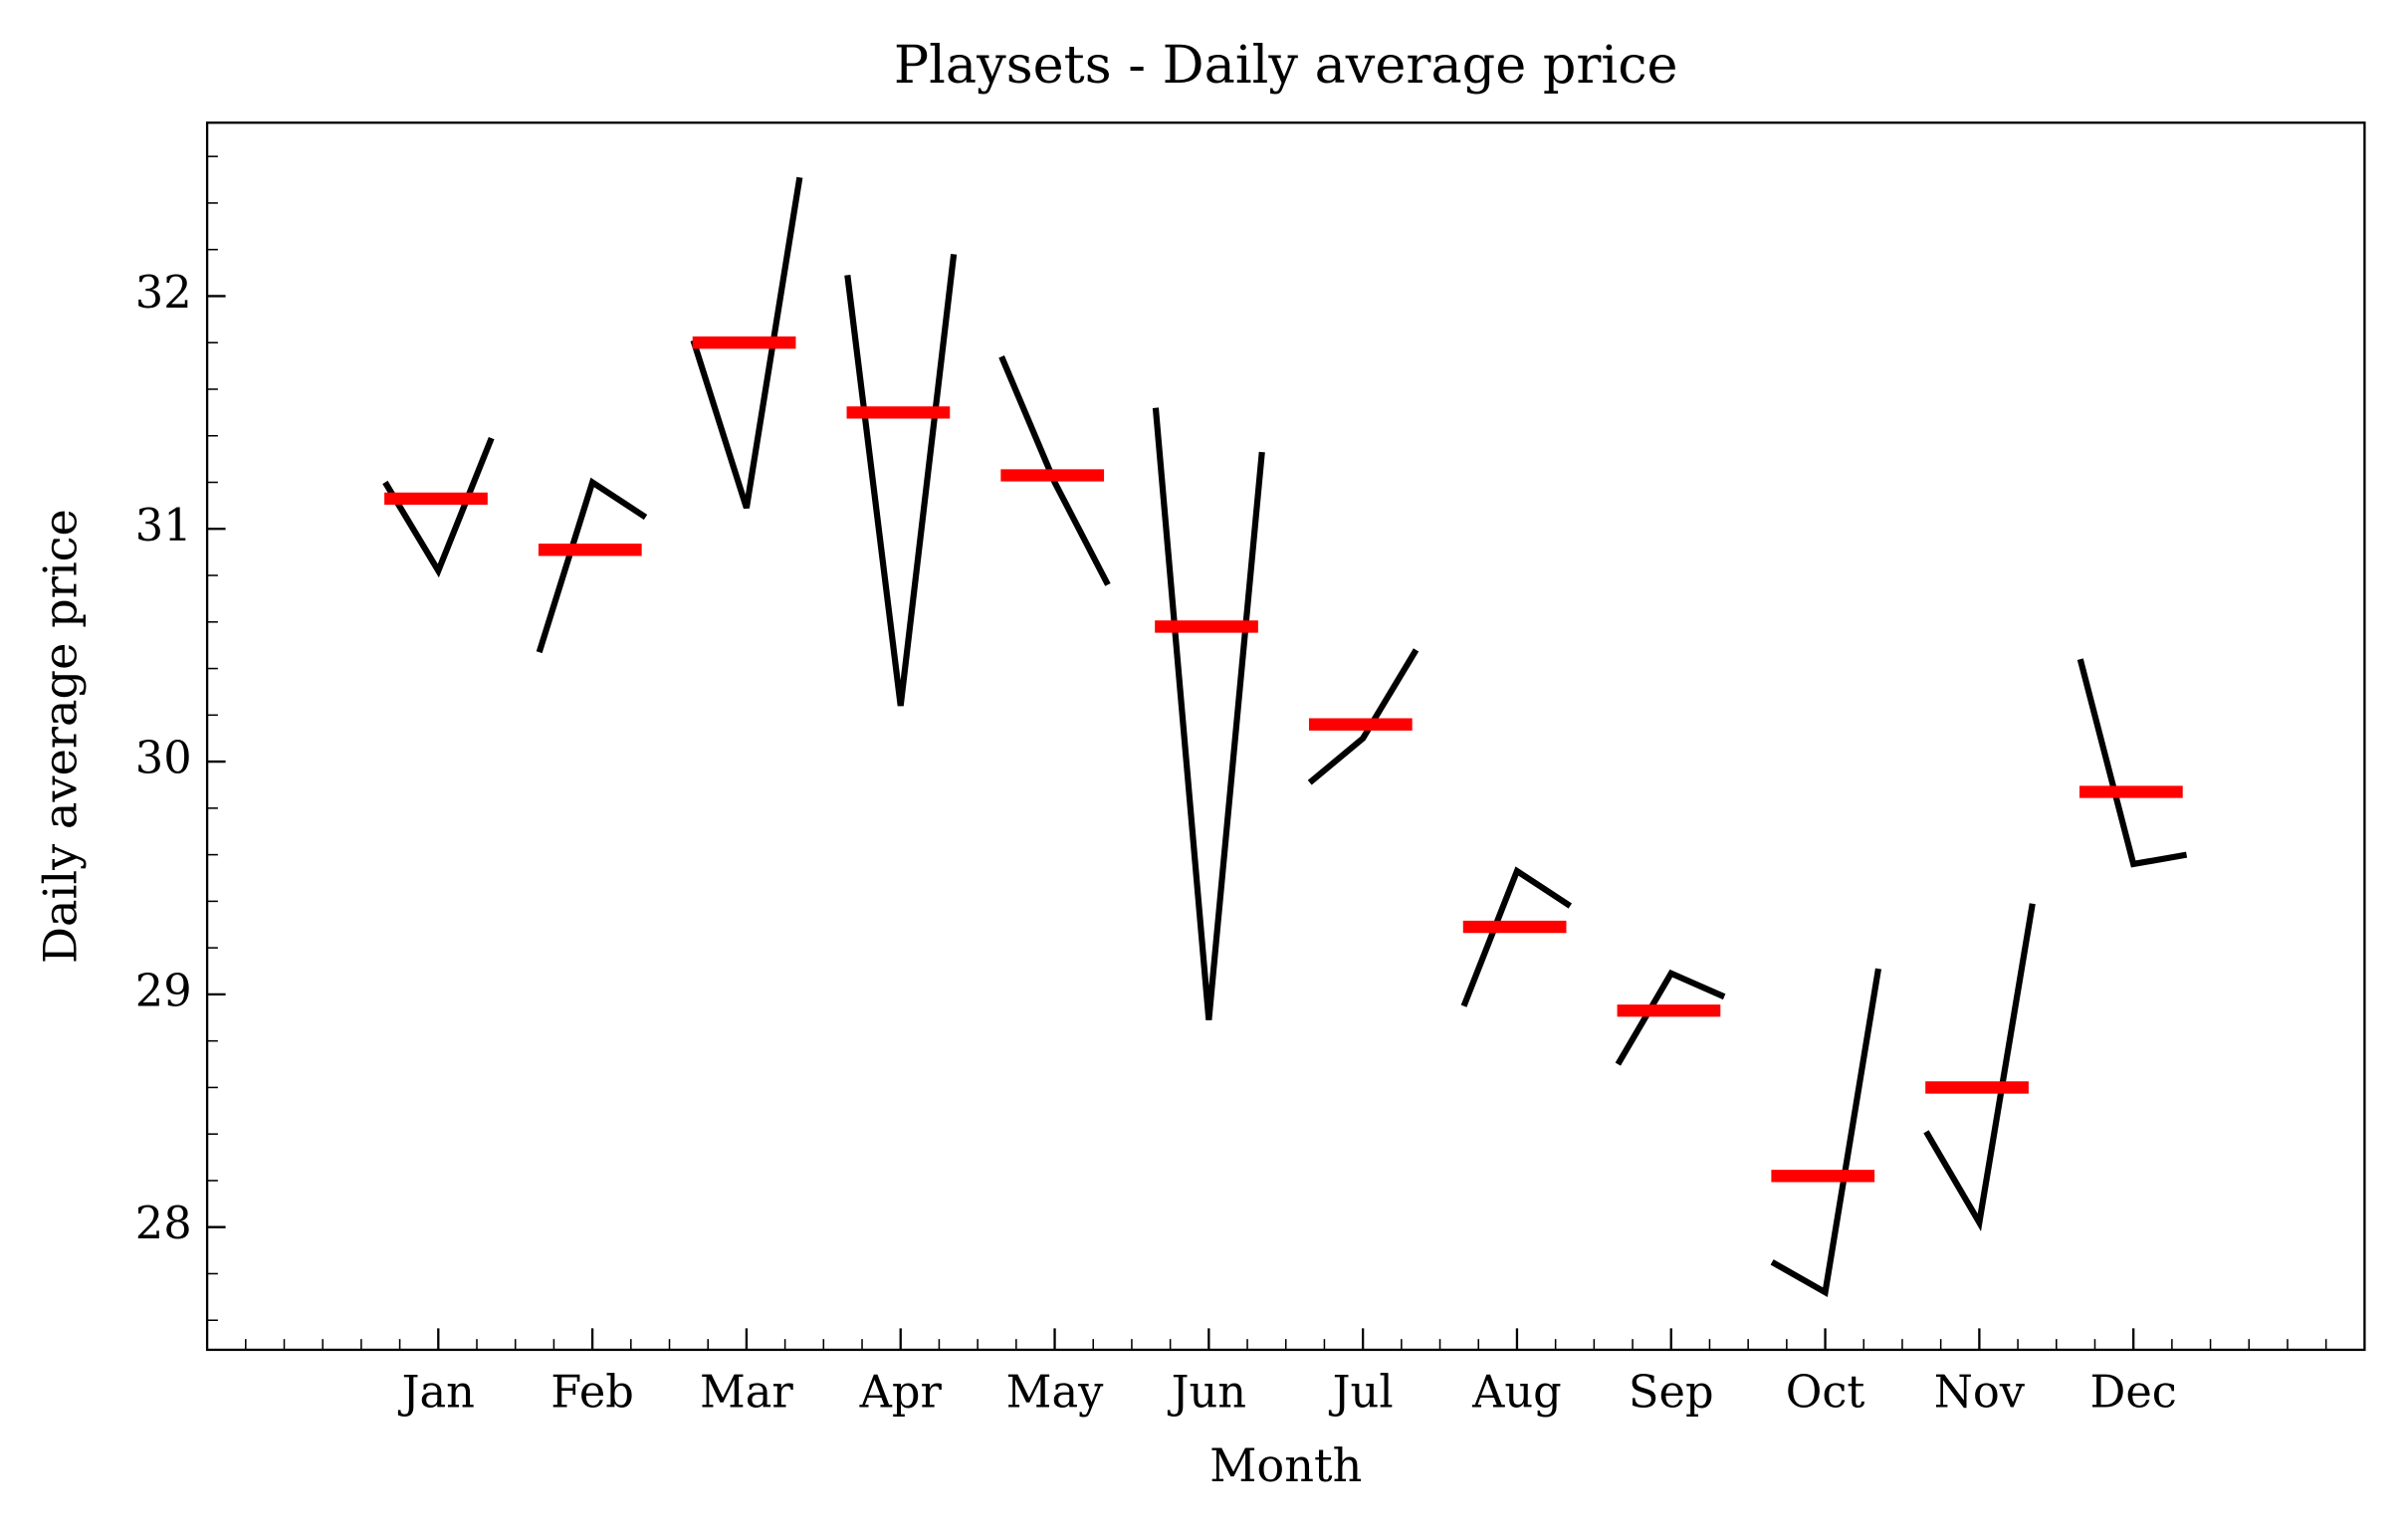 This screenshot has width=2406, height=1540. I want to click on x-tick-label: Oct, so click(1826, 1393).